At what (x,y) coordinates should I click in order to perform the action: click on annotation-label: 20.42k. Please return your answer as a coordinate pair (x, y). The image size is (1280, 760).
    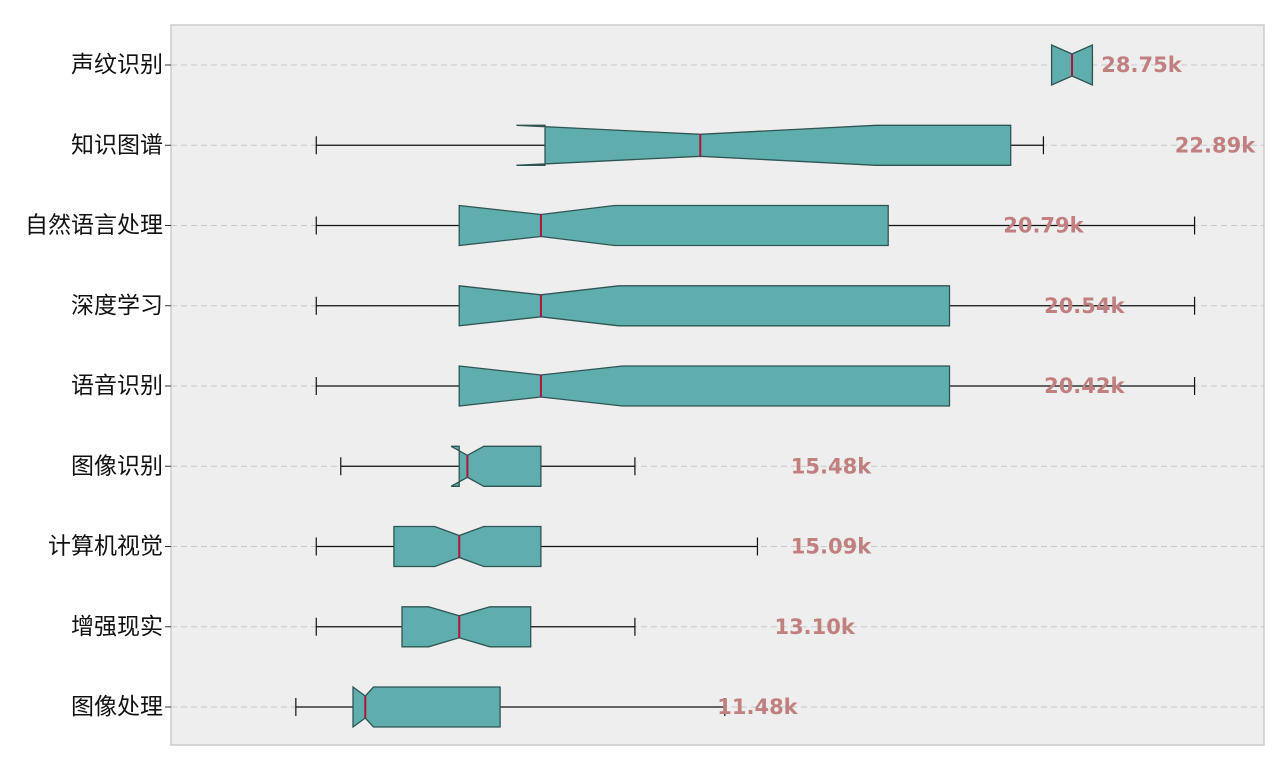
    Looking at the image, I should click on (1084, 386).